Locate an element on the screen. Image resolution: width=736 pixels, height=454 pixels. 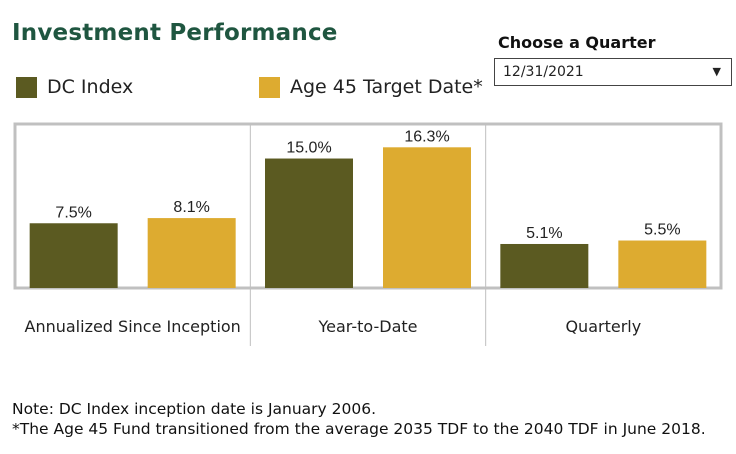
data-label: 16.3% is located at coordinates (426, 136).